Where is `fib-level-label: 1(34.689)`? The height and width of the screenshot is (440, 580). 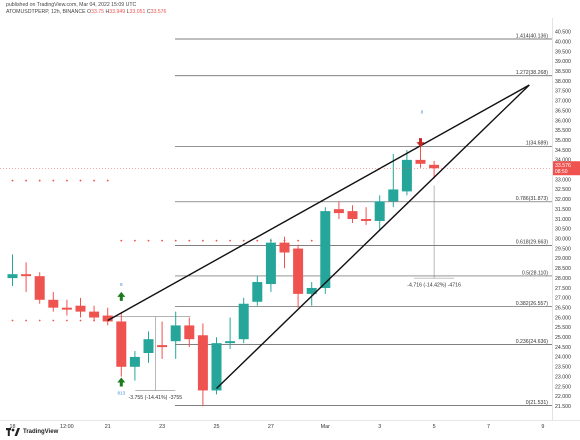
fib-level-label: 1(34.689) is located at coordinates (537, 144).